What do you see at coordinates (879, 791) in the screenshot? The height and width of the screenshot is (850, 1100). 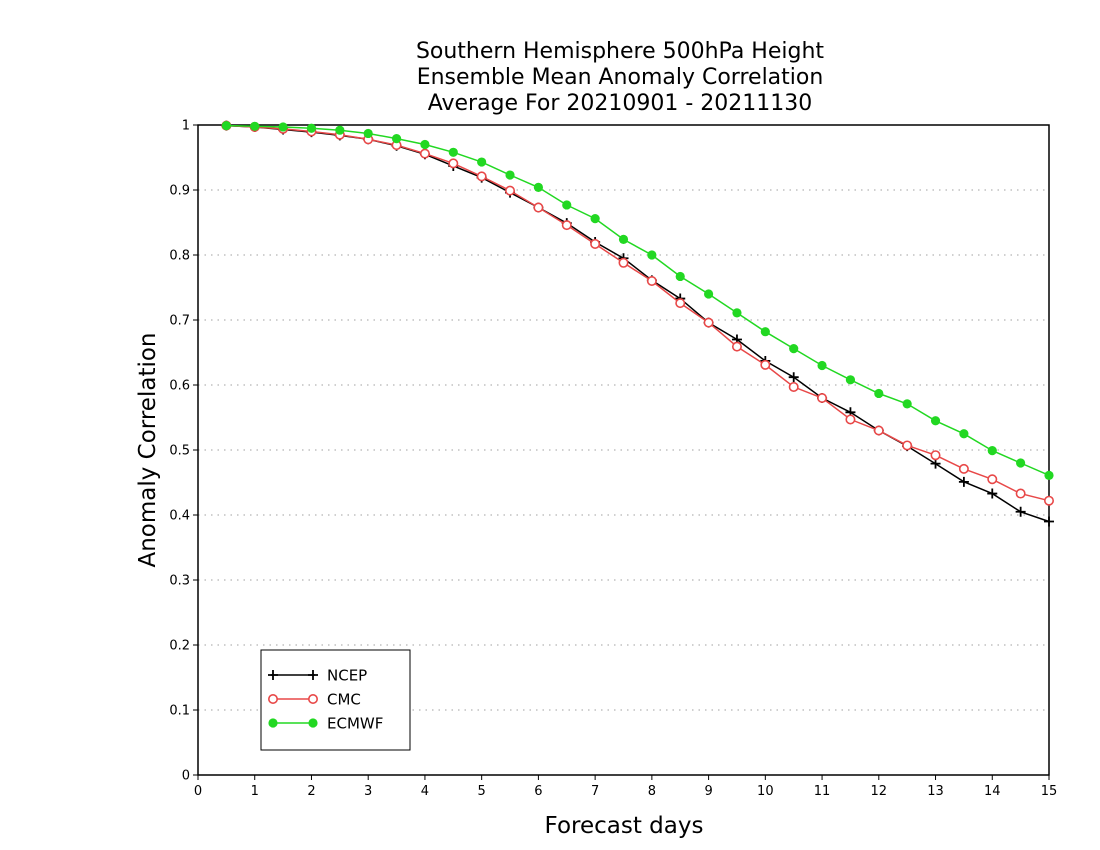 I see `x-tick-label: 12` at bounding box center [879, 791].